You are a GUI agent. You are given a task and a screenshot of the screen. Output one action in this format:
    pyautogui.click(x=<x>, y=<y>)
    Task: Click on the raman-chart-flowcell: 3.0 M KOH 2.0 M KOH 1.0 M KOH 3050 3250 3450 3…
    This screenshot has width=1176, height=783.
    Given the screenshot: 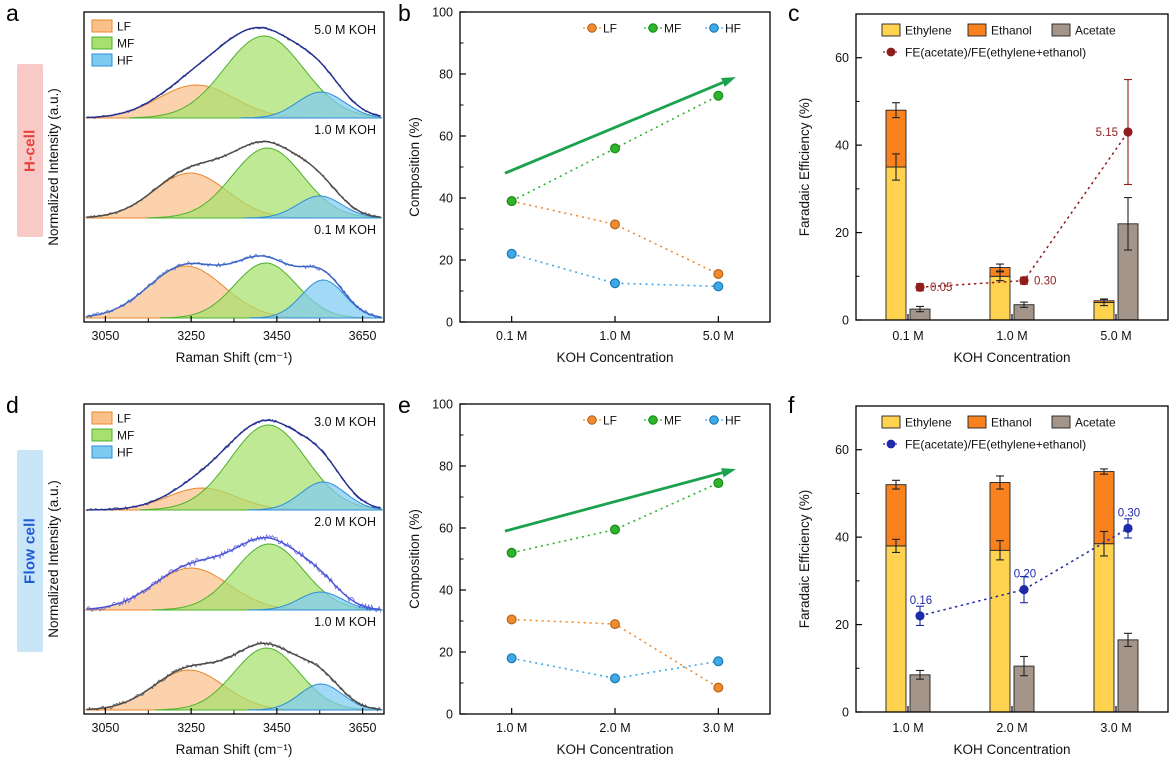 What is the action you would take?
    pyautogui.click(x=215, y=580)
    